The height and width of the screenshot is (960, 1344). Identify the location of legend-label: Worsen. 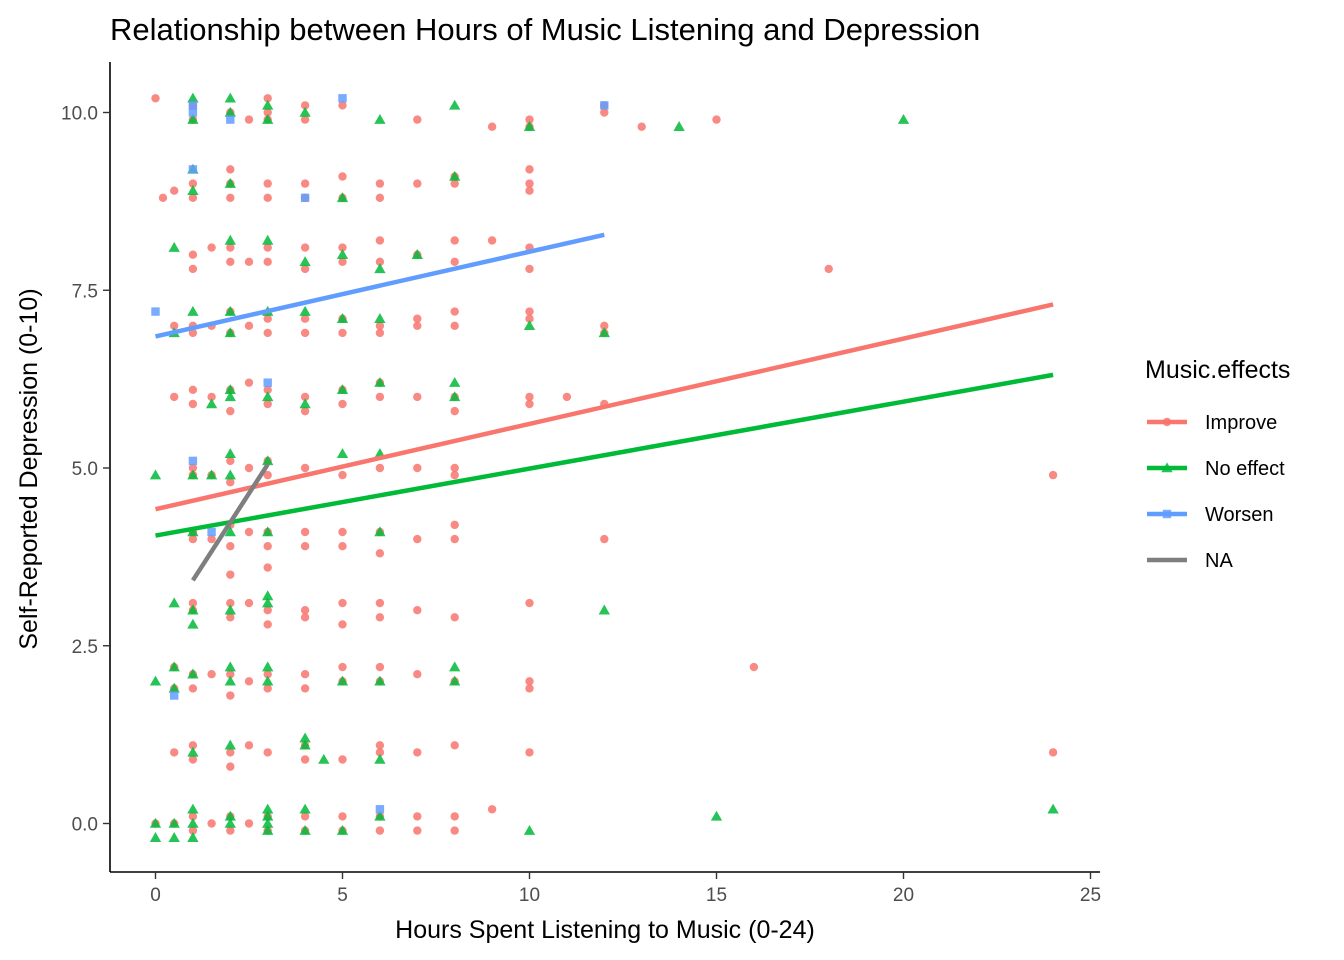
(1239, 515).